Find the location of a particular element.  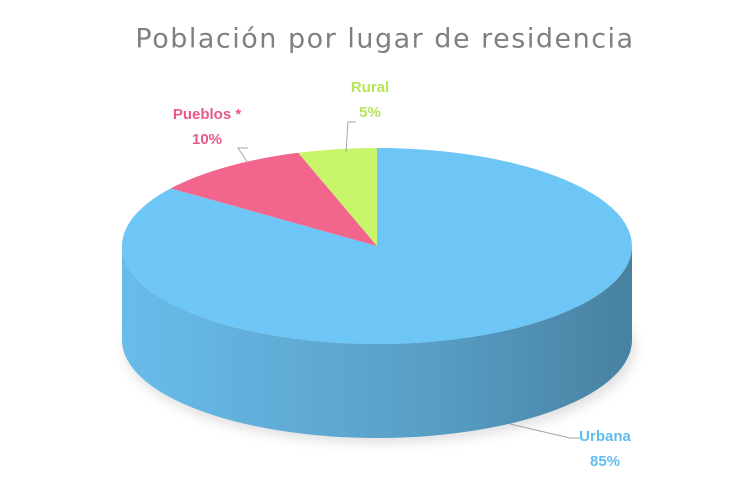

chart-title: Población por lugar de residencia is located at coordinates (384, 39).